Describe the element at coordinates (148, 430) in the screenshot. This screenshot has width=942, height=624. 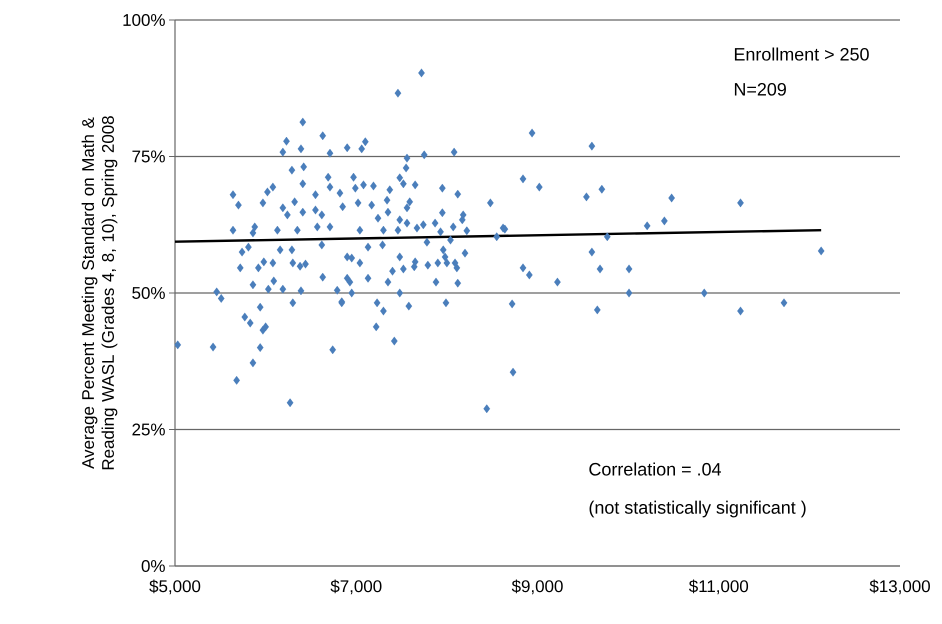
I see `y-tick-label: 25%` at that location.